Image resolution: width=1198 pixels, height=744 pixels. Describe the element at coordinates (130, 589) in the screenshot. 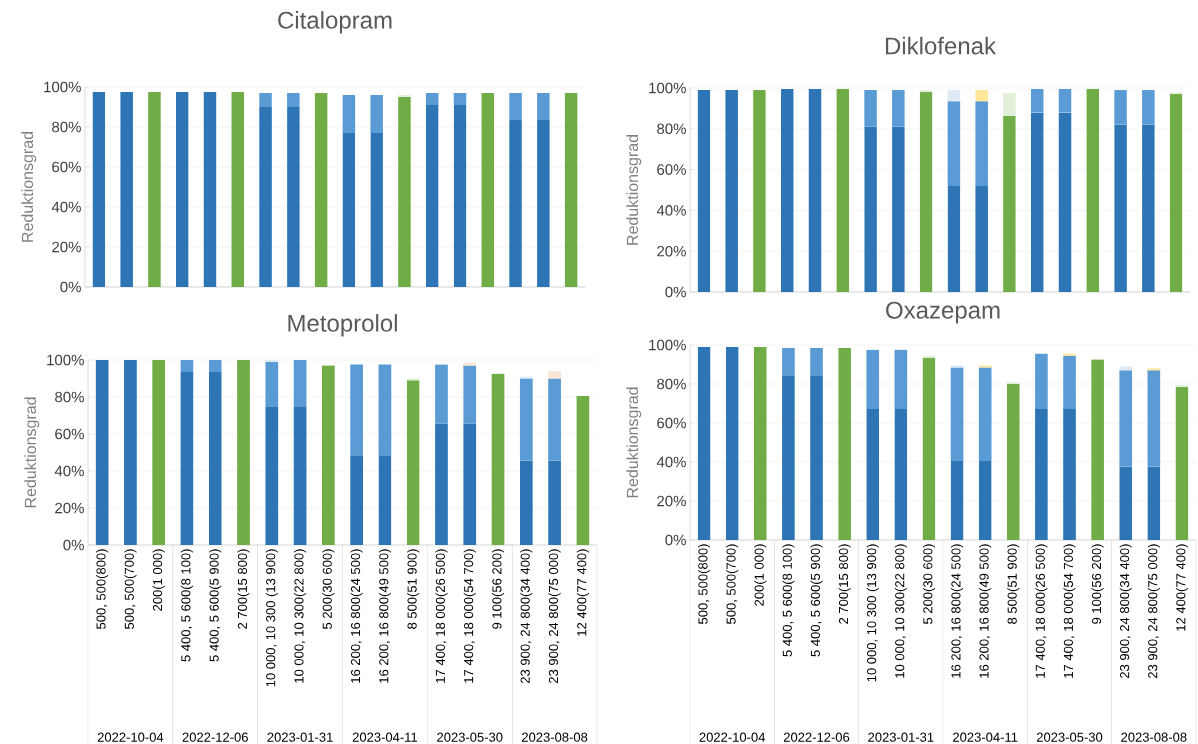

I see `x-tick-label: 500, 500(700)` at that location.